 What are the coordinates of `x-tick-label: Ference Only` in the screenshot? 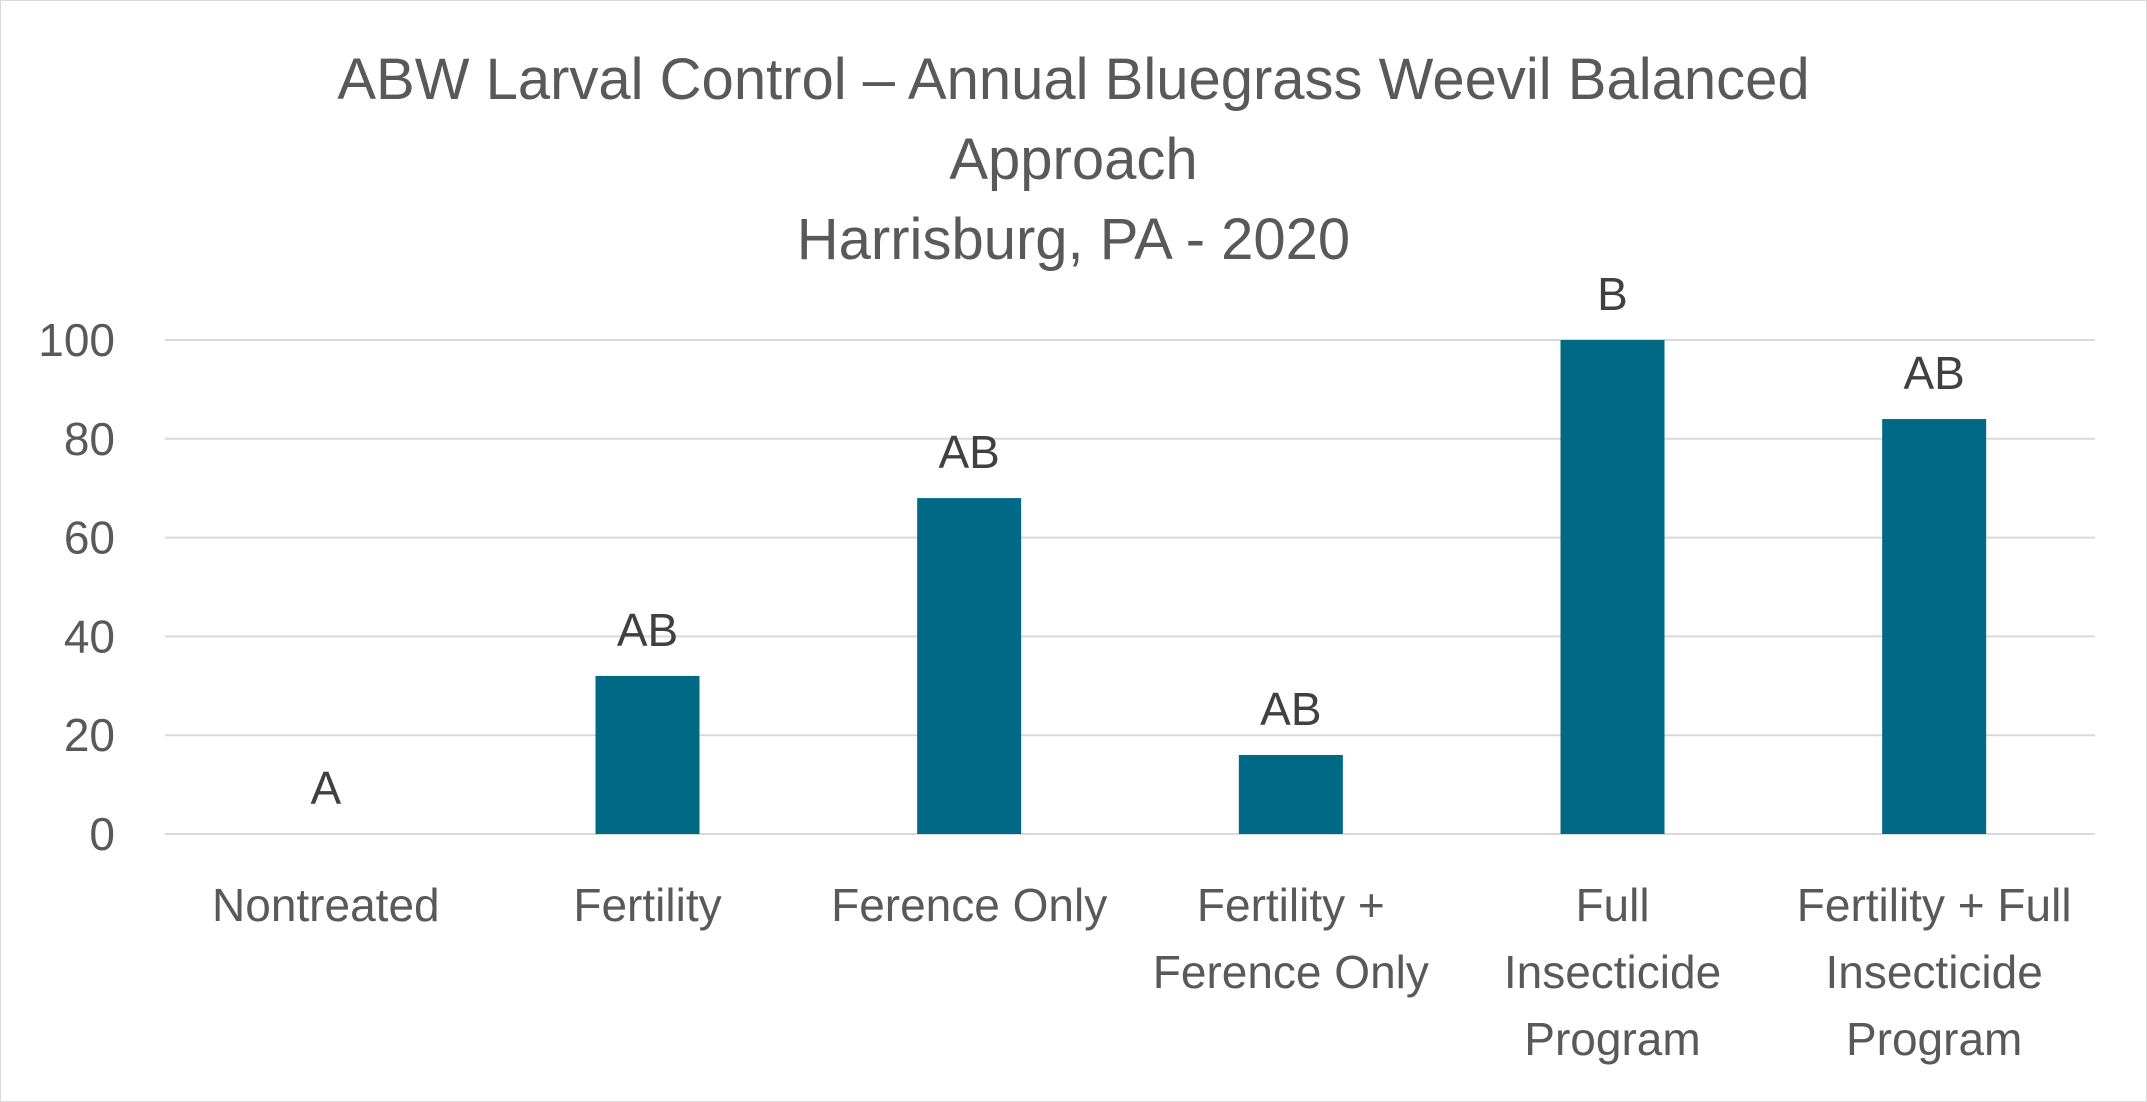 It's located at (969, 905).